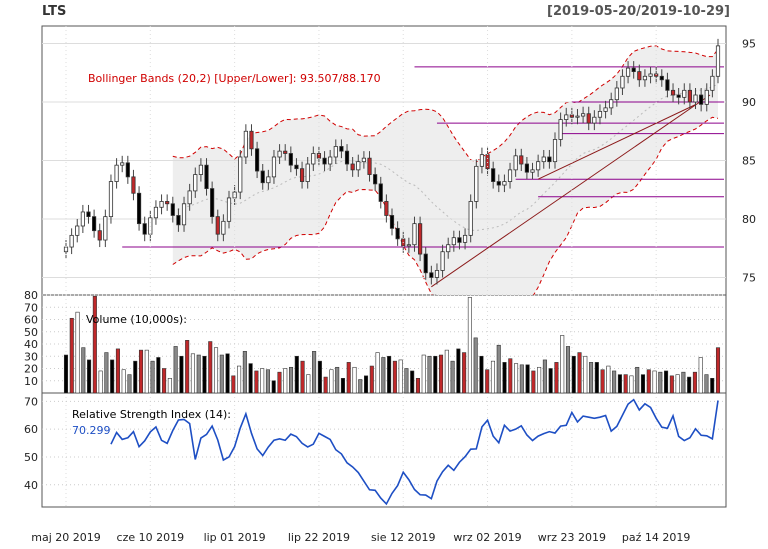 The image size is (768, 549). What do you see at coordinates (31, 344) in the screenshot?
I see `volume-tick-label: 40` at bounding box center [31, 344].